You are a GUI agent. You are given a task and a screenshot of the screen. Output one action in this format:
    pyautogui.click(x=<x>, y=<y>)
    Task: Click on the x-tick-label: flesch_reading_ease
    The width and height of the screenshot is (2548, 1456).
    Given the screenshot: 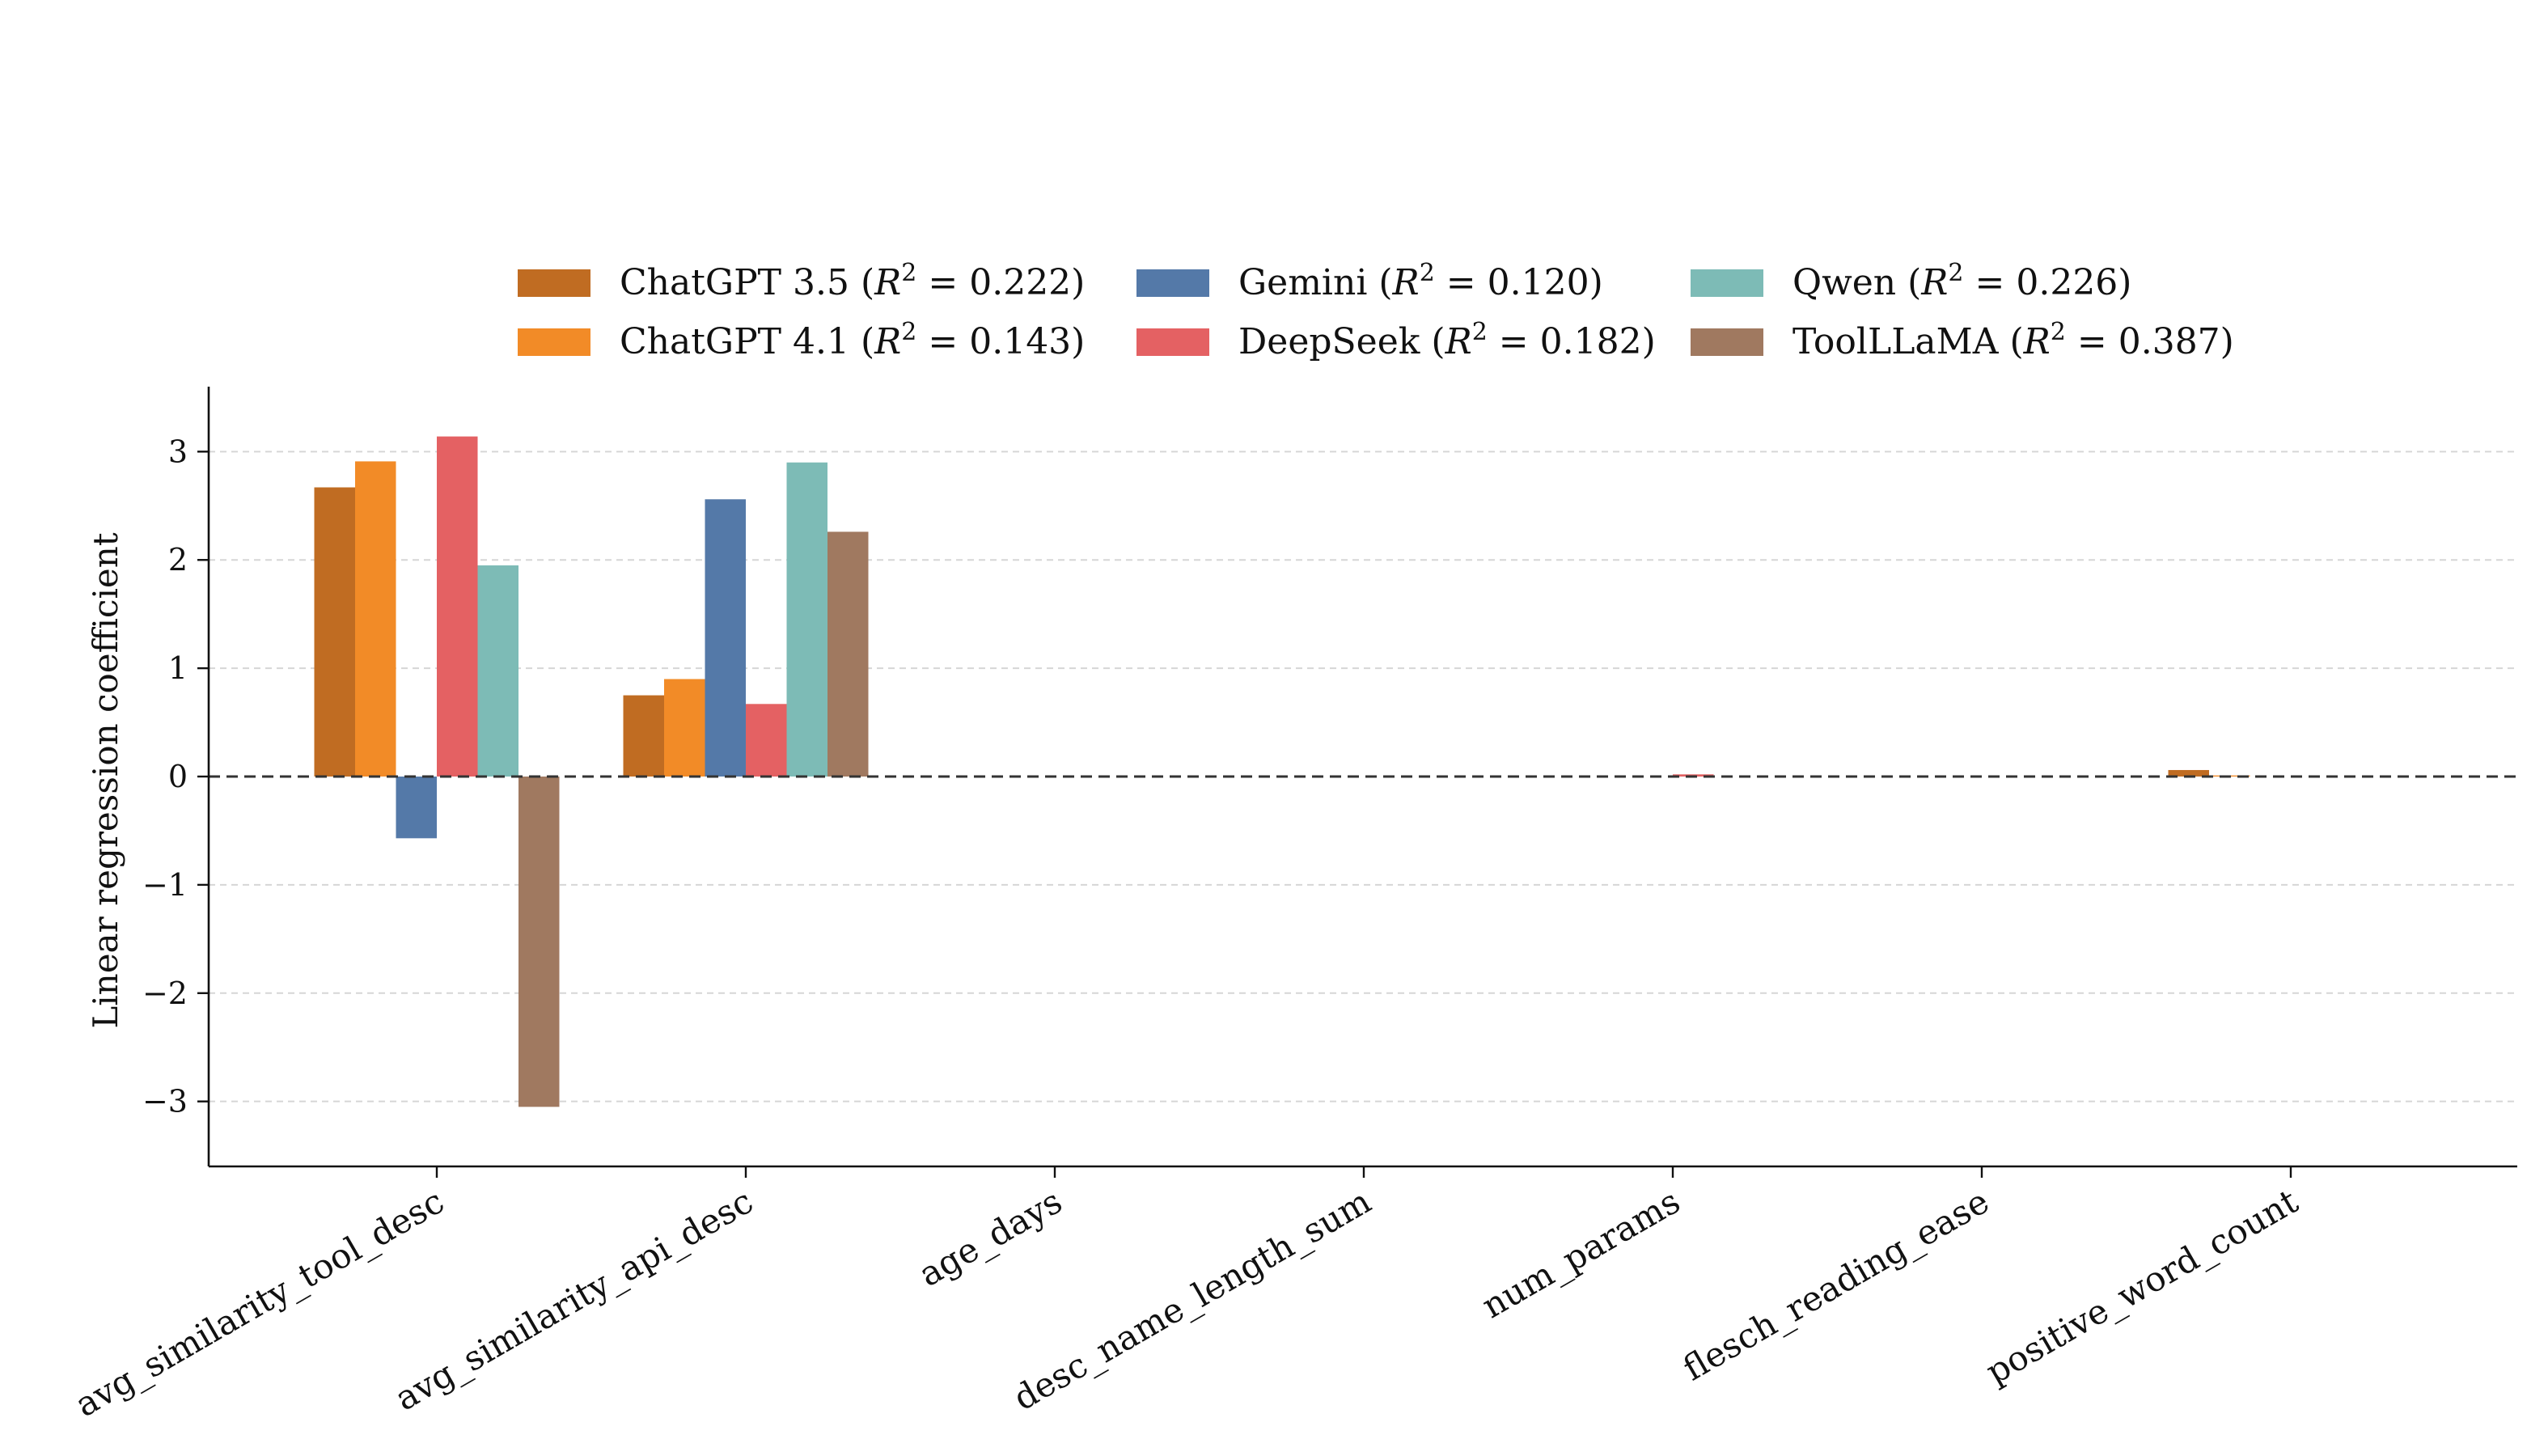 What is the action you would take?
    pyautogui.click(x=1836, y=1284)
    